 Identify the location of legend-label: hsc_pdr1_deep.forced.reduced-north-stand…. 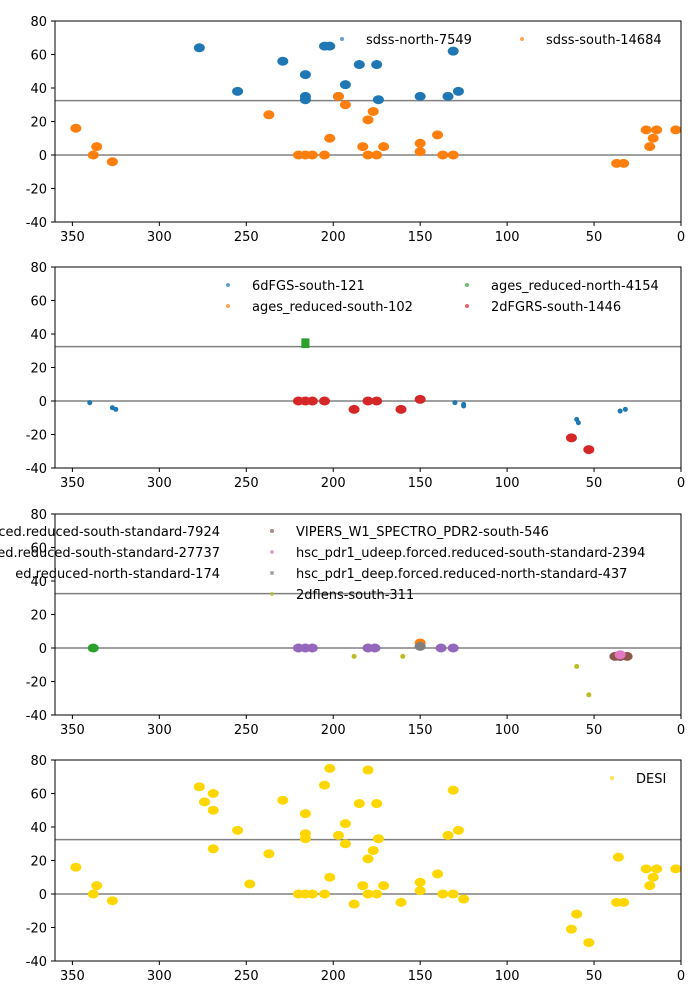
(461, 574).